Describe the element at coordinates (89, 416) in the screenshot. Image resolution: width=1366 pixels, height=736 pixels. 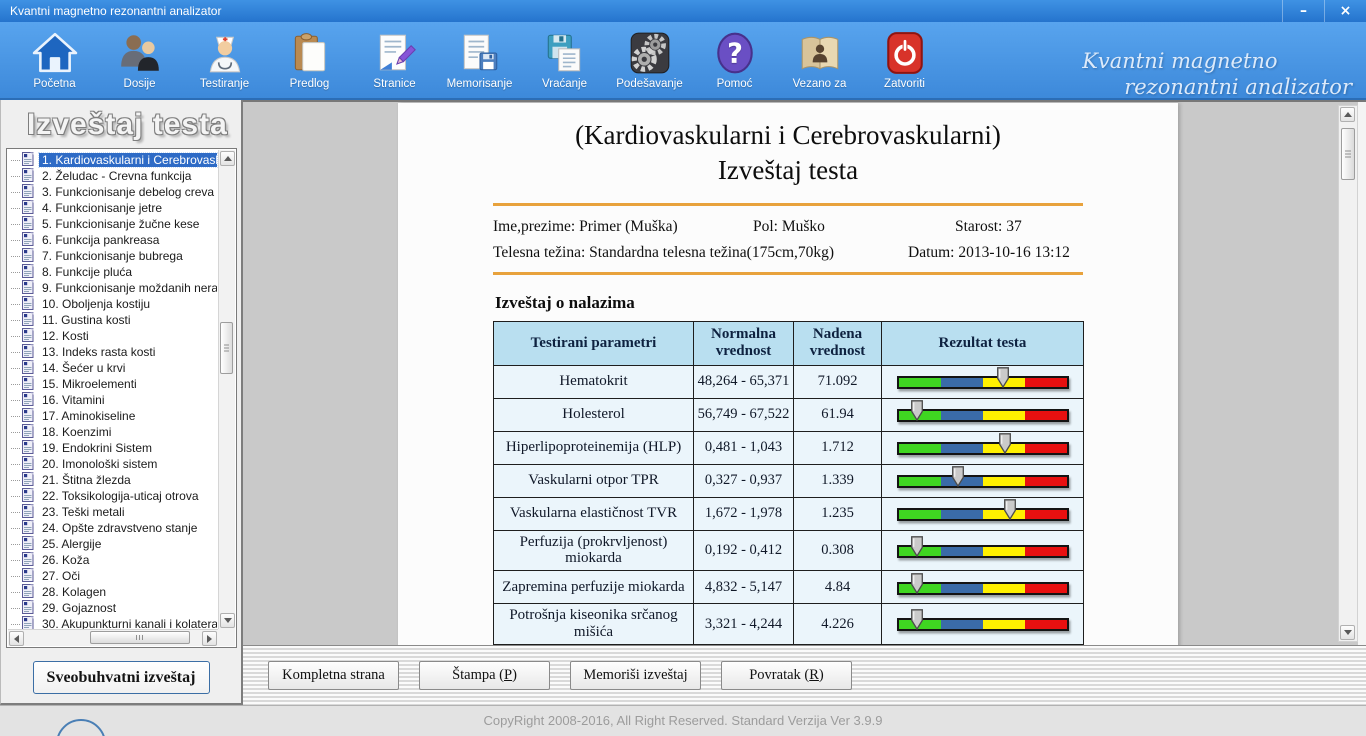
I see `tree-item-label: 17. Aminokiseline` at that location.